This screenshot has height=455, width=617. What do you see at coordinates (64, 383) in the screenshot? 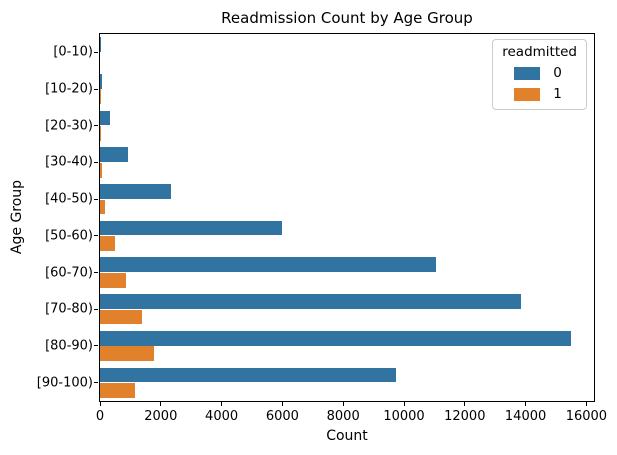
I see `y-tick-label: [90-100)` at bounding box center [64, 383].